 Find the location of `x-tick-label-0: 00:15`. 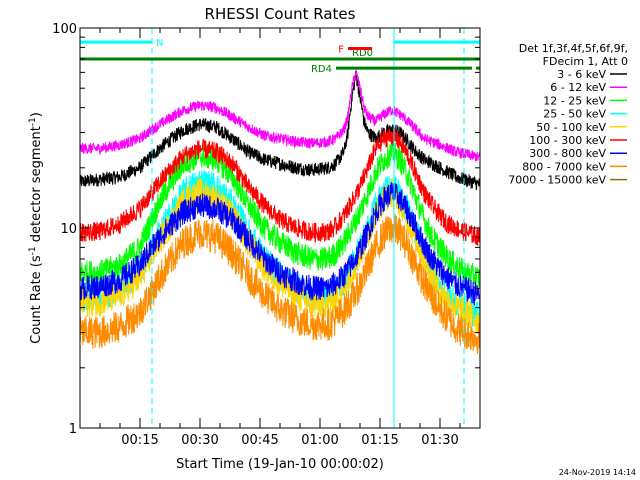

x-tick-label-0: 00:15 is located at coordinates (139, 440).